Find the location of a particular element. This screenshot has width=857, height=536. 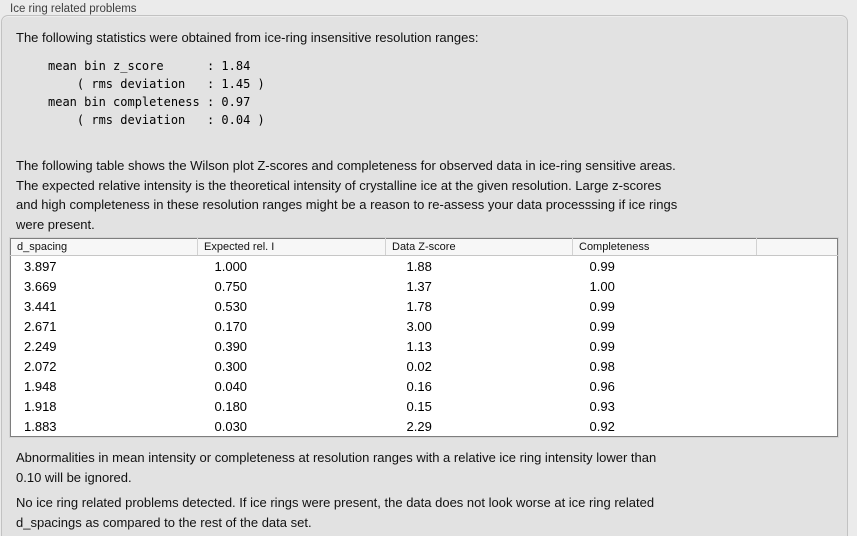

column-header-empty is located at coordinates (797, 247).